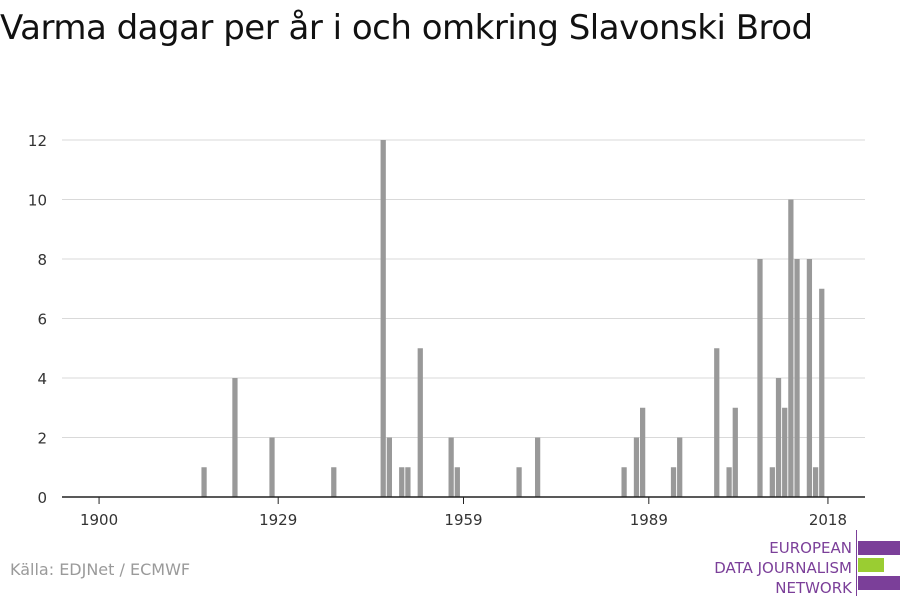 The width and height of the screenshot is (900, 600). What do you see at coordinates (42, 439) in the screenshot?
I see `y-tick-label-2: 2` at bounding box center [42, 439].